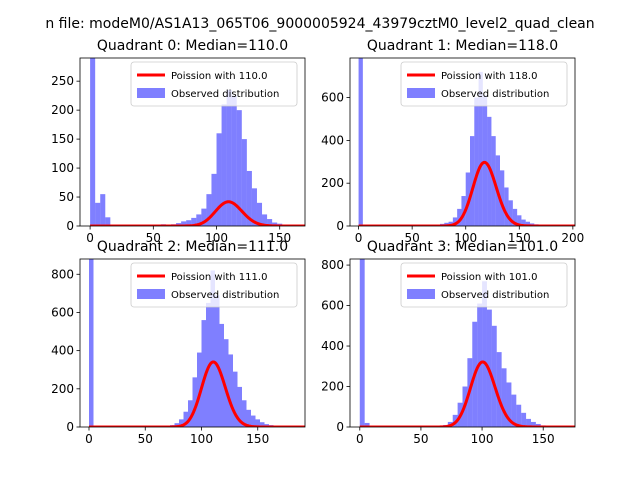  Describe the element at coordinates (214, 285) in the screenshot. I see `legend: Poission with 111.0 Observed distribution` at that location.